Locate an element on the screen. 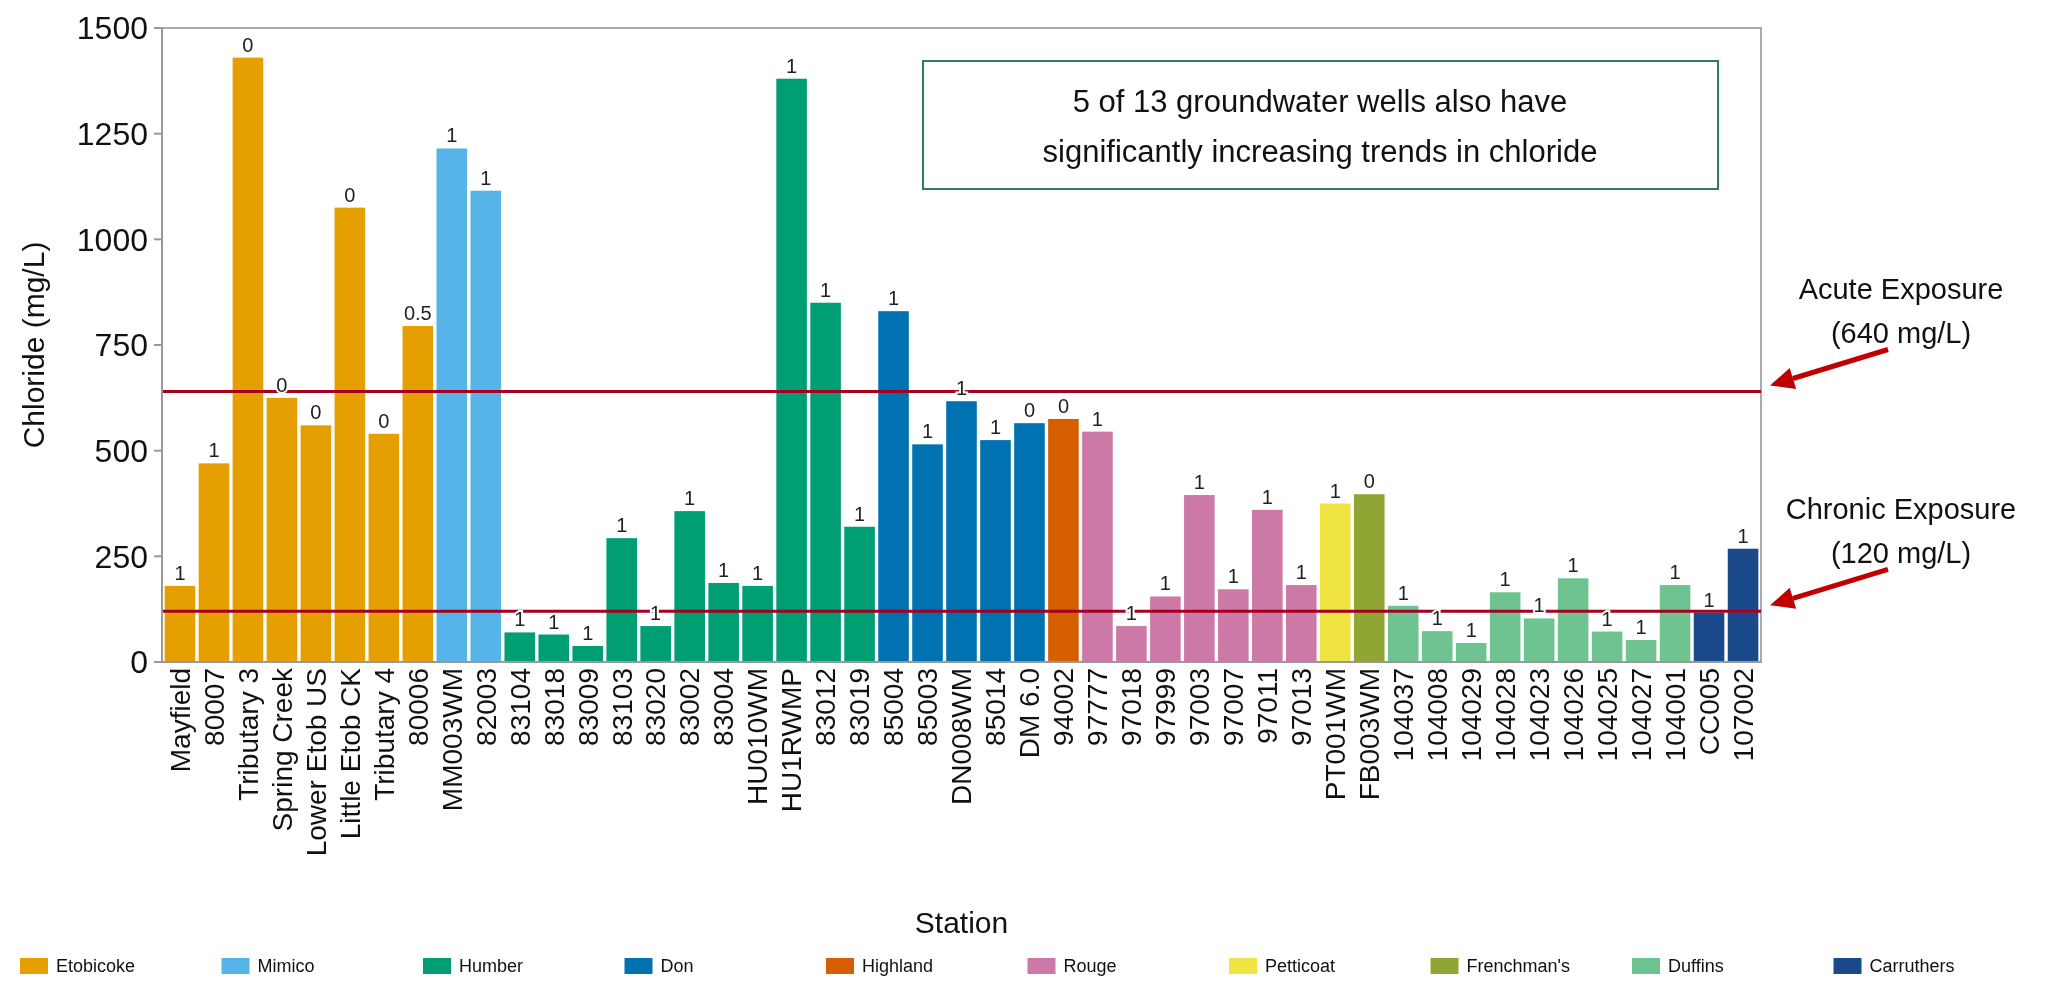 This screenshot has width=2051, height=1000. x-tick-label: 83004 is located at coordinates (724, 707).